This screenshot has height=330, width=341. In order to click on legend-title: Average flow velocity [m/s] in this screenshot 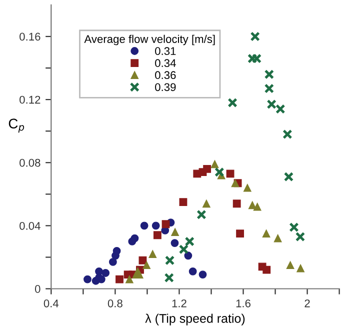, I will do `click(149, 40)`.